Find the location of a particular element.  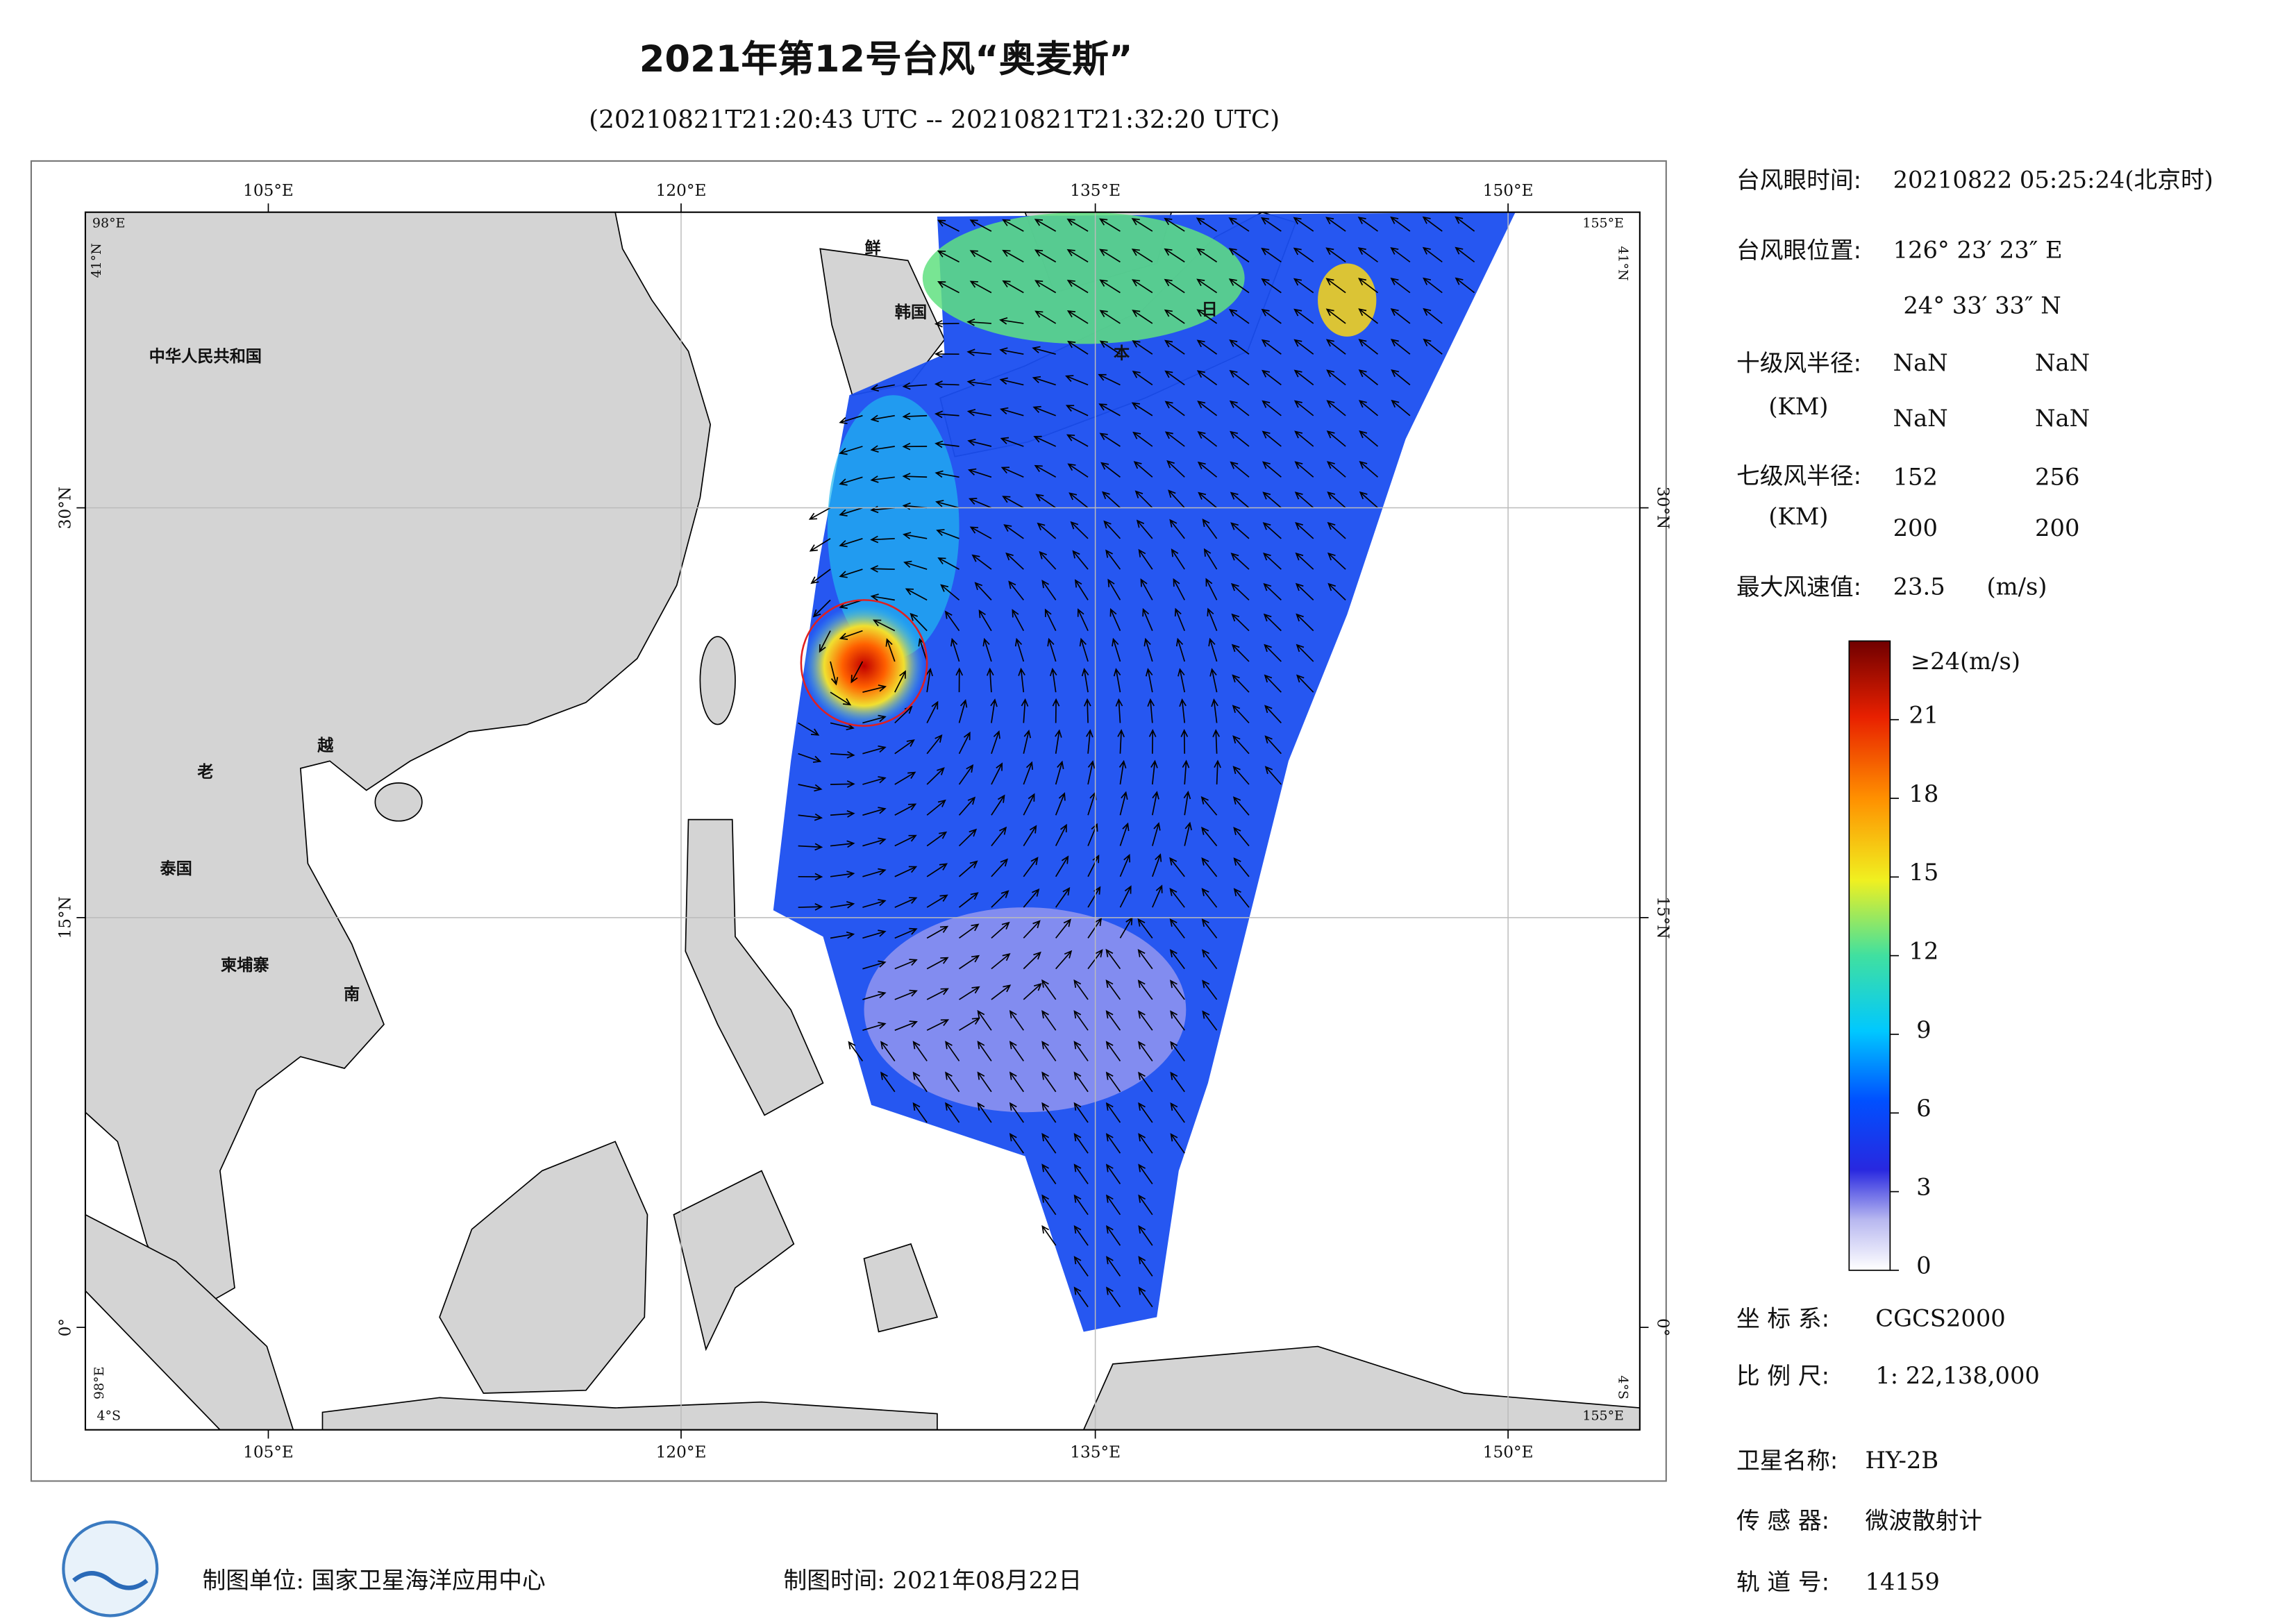

corner-label: 155°E is located at coordinates (1603, 1416).